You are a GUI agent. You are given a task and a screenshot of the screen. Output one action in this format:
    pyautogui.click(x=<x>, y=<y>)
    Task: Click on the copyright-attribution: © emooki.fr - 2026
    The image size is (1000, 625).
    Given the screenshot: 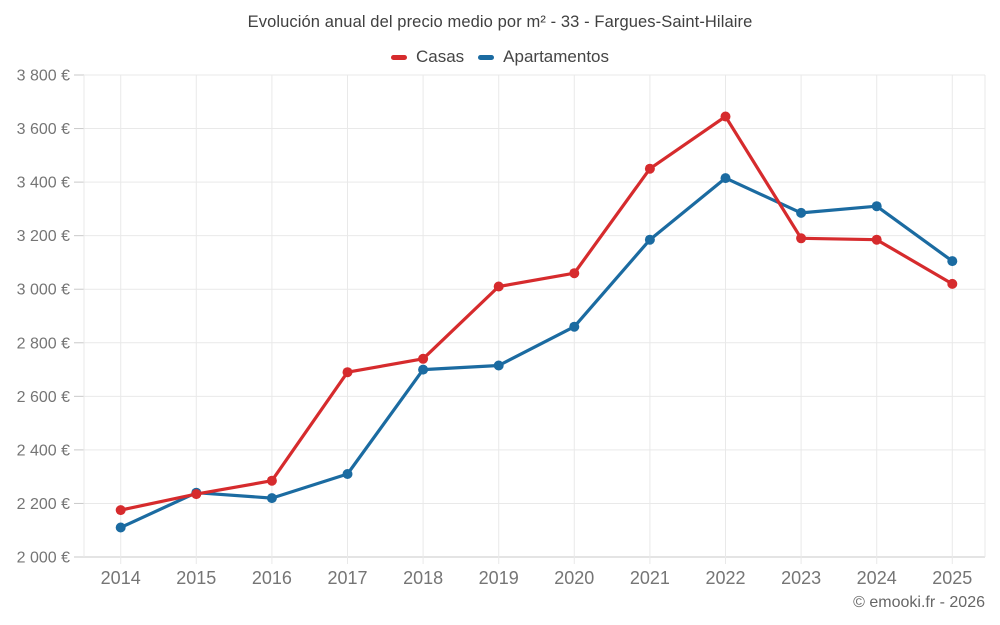 What is the action you would take?
    pyautogui.click(x=919, y=602)
    